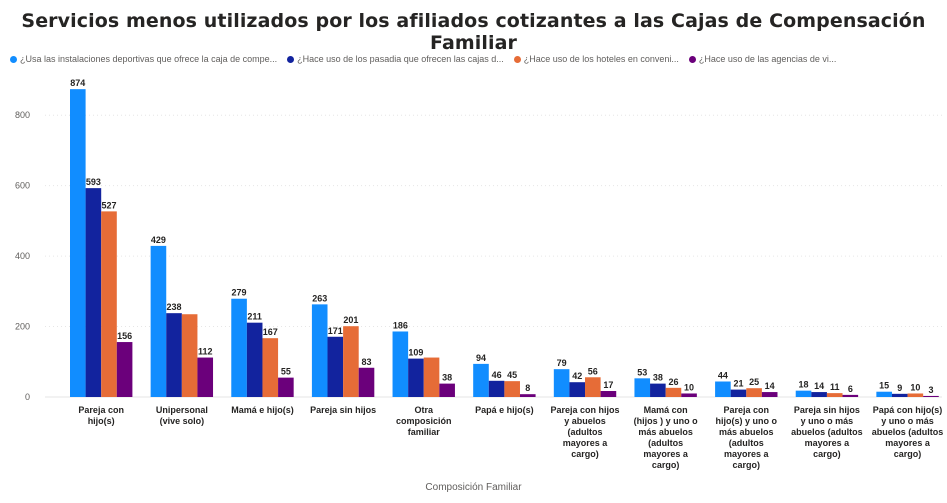  I want to click on data-label: 429, so click(158, 240).